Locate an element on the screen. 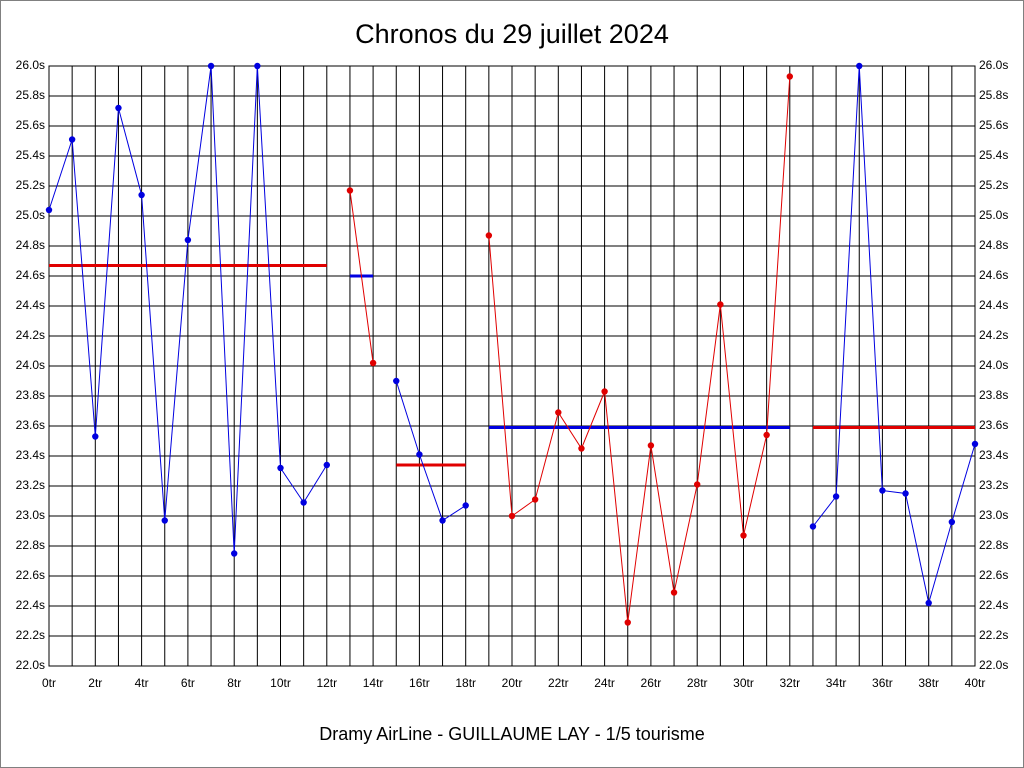  y2-tick-label: 24.4s is located at coordinates (993, 305).